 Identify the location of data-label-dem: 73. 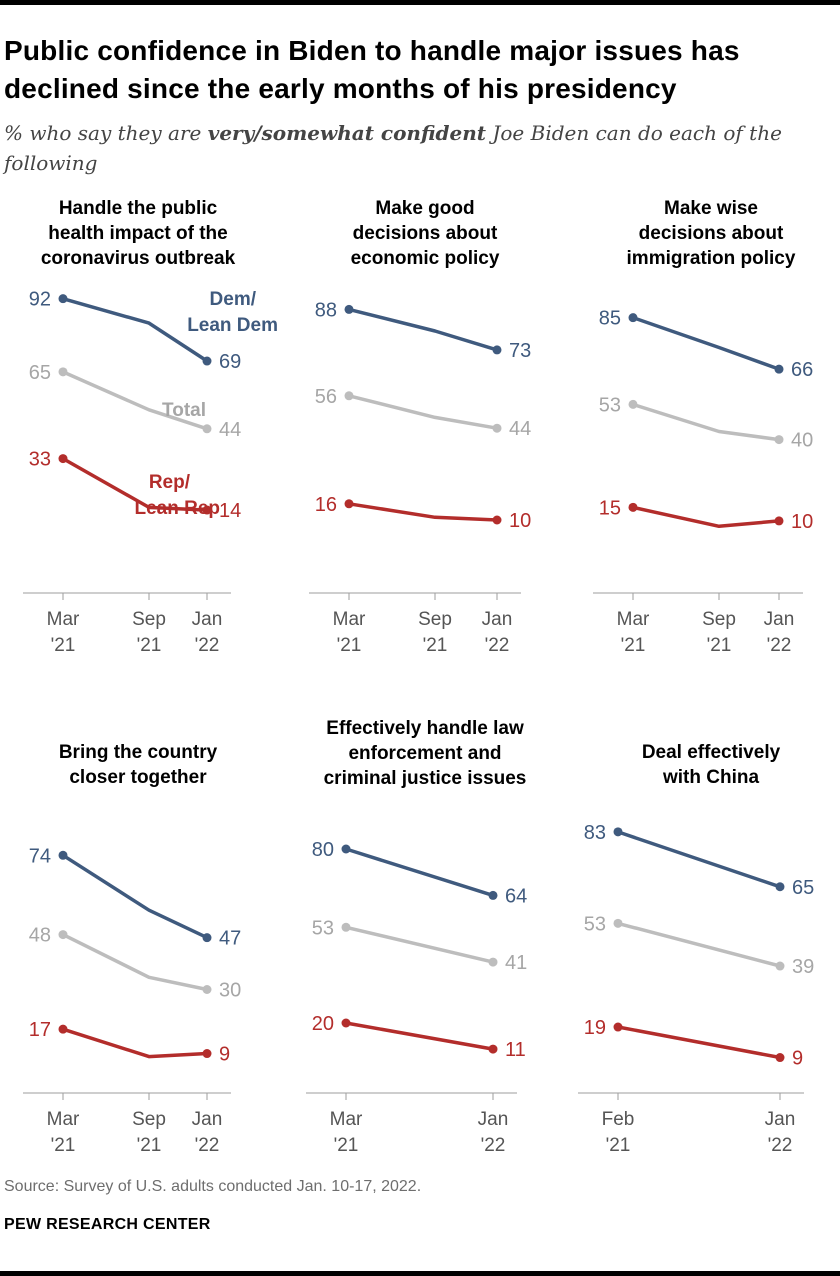
(520, 351).